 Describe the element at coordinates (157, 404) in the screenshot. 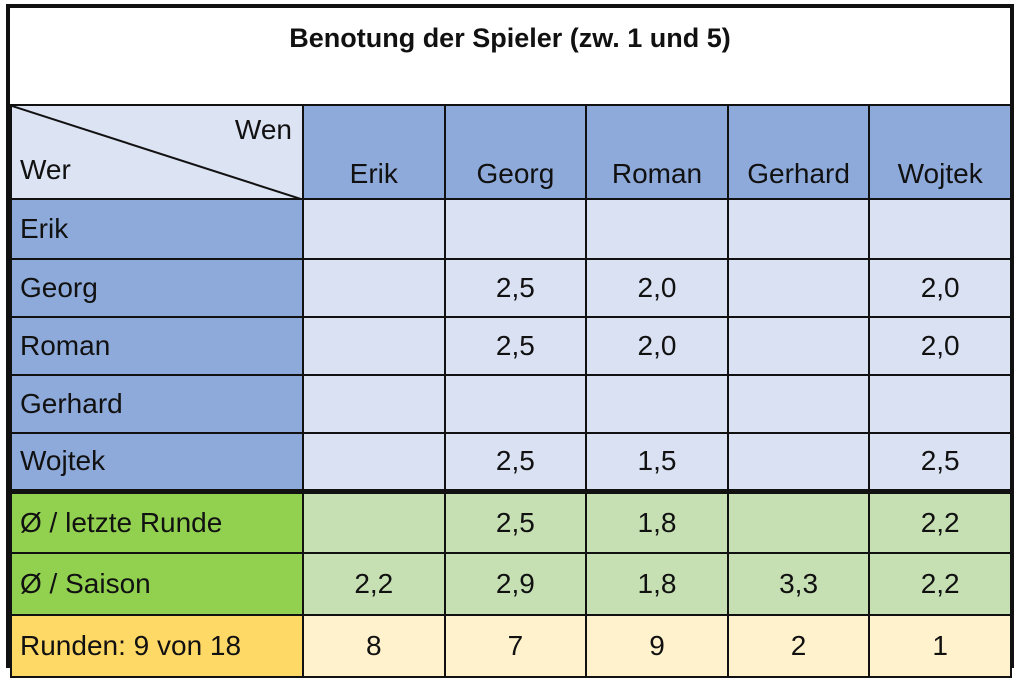

I see `row-header-gerhard: Gerhard` at that location.